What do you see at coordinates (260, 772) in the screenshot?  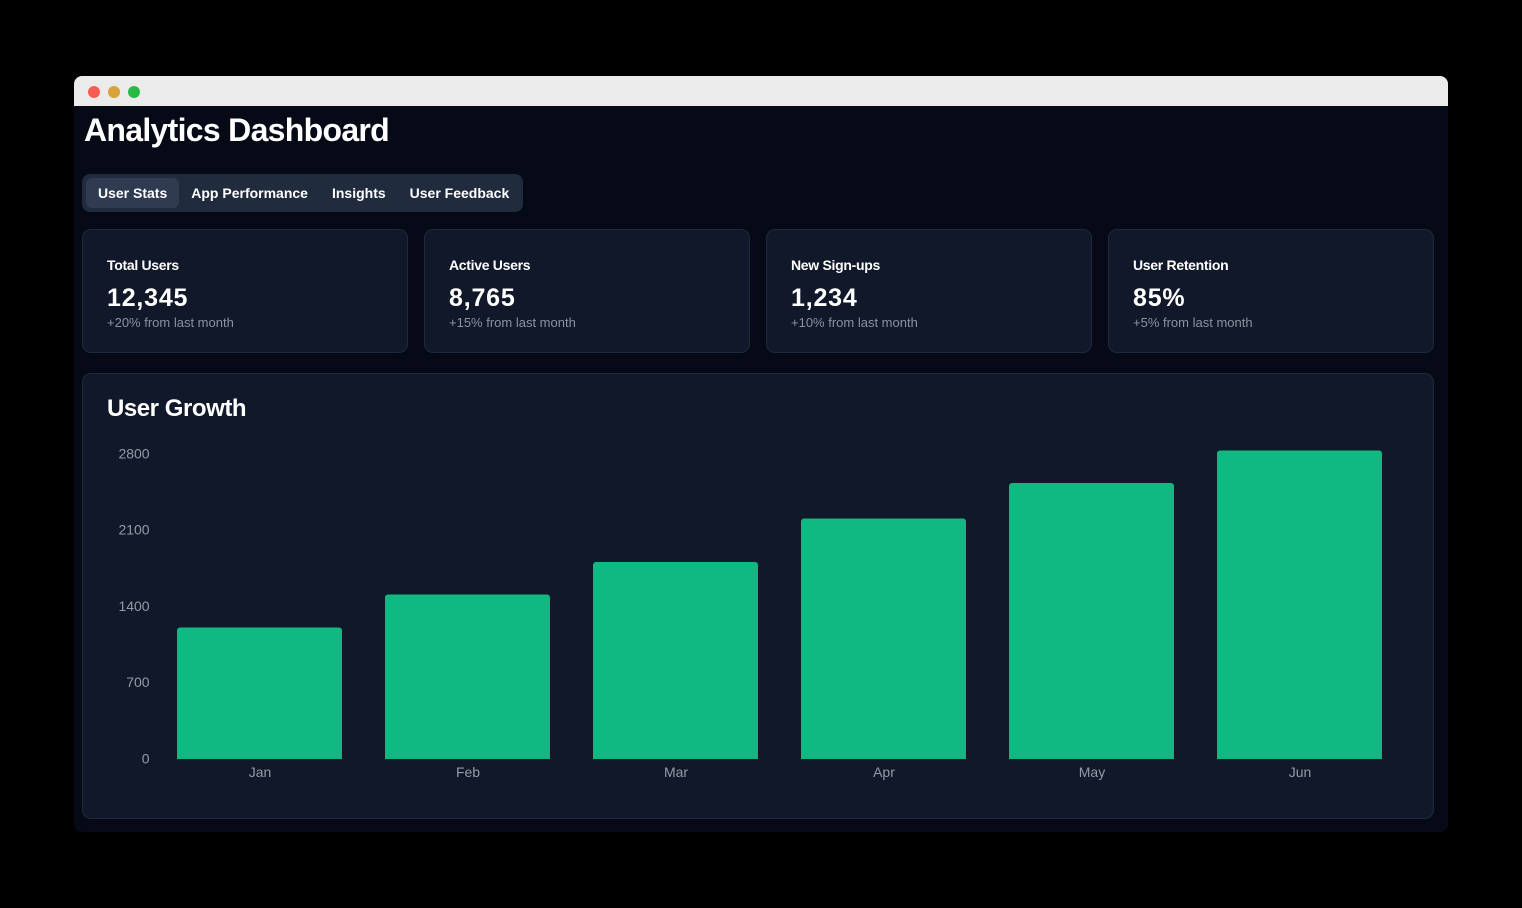 I see `svg-text: Jan` at bounding box center [260, 772].